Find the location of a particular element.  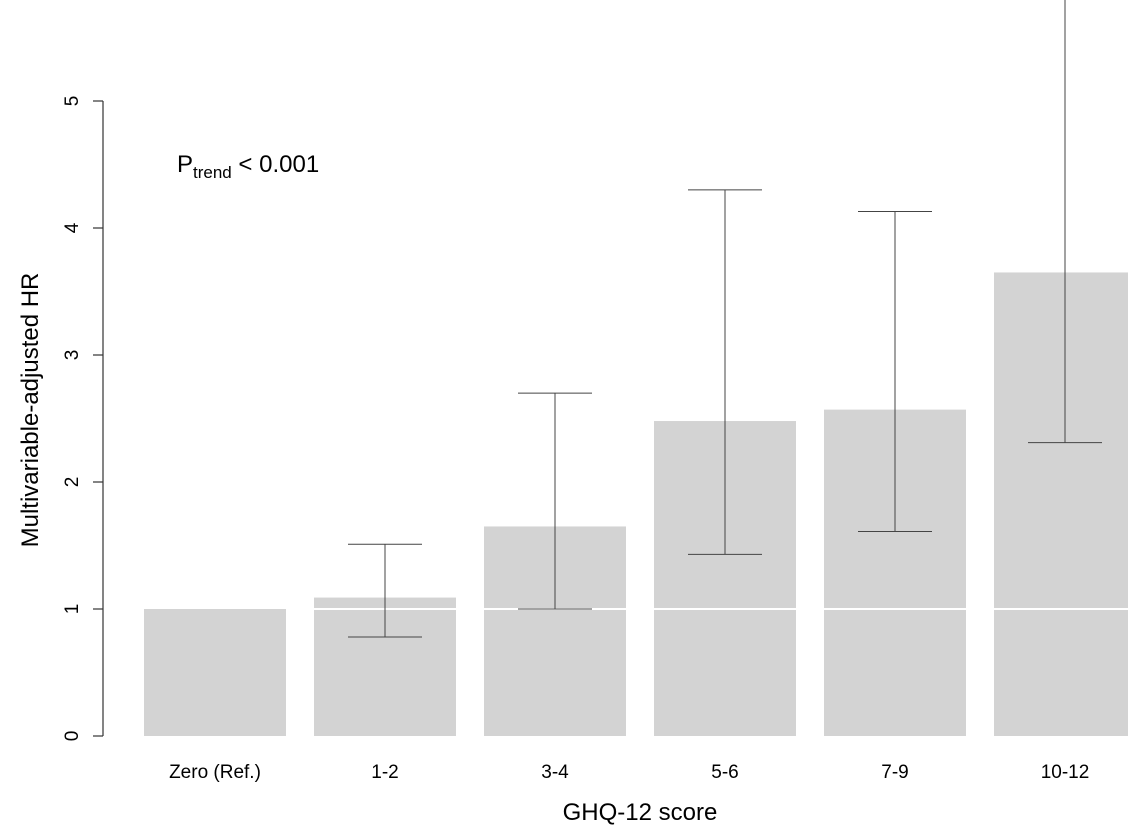

x-tick-label: 3-4 is located at coordinates (555, 772).